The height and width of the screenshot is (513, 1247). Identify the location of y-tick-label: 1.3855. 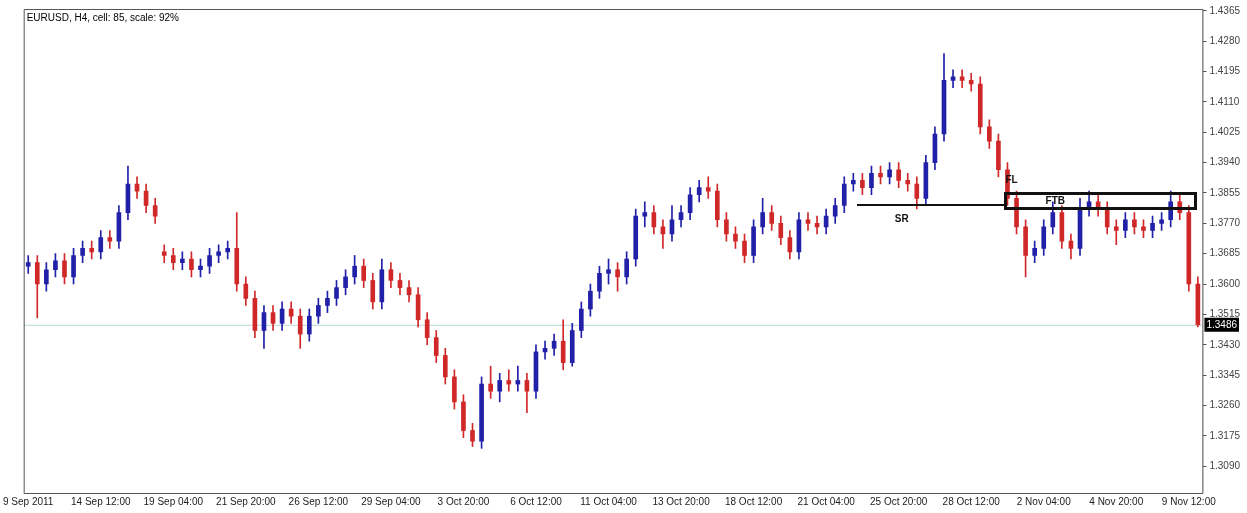
(1225, 192).